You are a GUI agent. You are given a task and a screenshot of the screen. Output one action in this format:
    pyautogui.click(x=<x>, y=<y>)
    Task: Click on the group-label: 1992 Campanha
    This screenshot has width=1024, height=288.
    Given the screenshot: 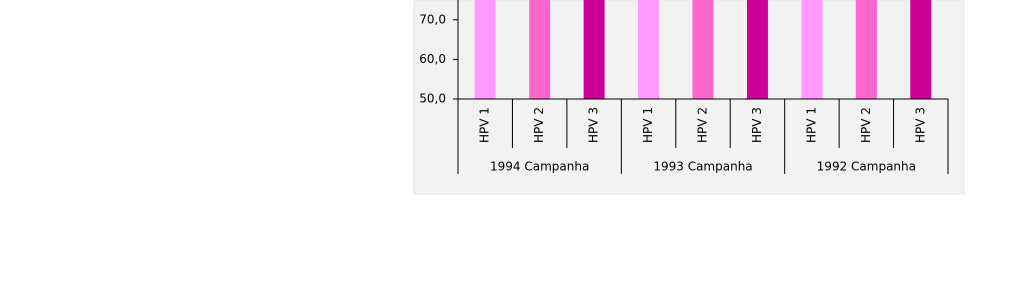 What is the action you would take?
    pyautogui.click(x=866, y=167)
    